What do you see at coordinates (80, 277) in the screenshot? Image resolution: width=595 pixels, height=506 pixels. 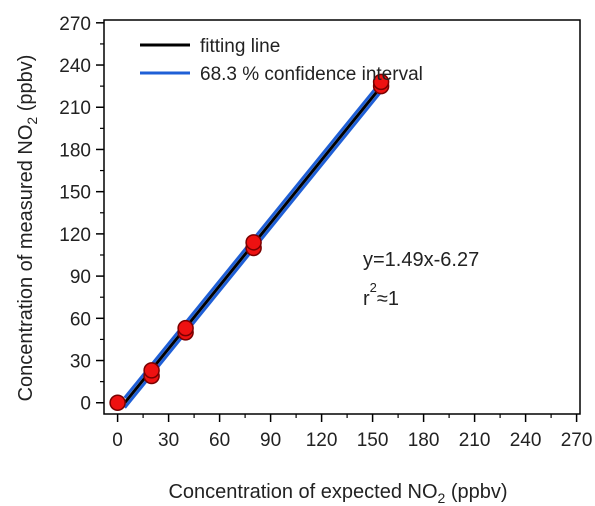 I see `y-tick-label: 90` at bounding box center [80, 277].